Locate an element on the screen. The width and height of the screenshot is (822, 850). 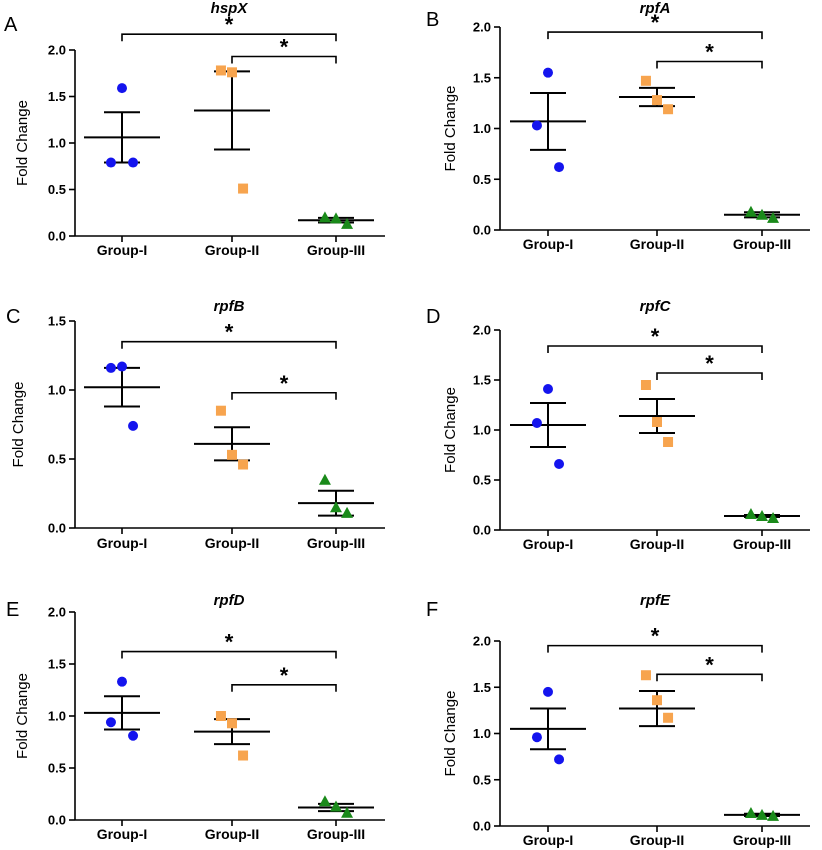
chart-title: rpfD is located at coordinates (229, 600).